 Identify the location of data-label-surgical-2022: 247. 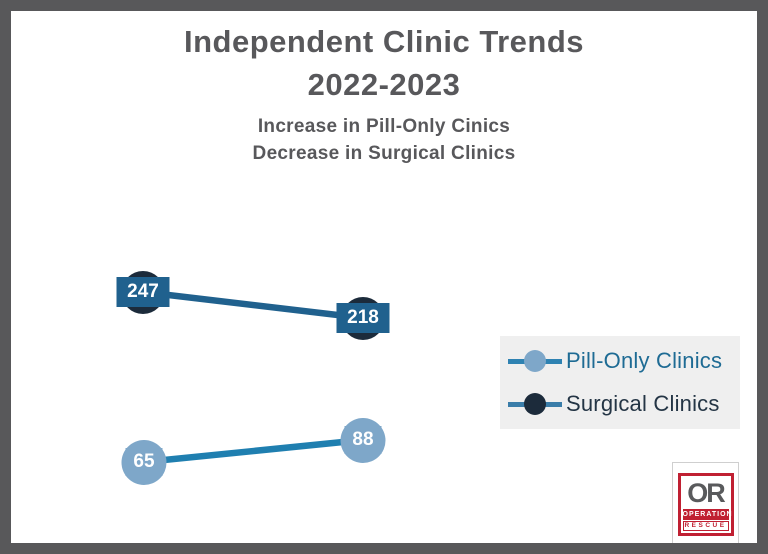
(143, 292).